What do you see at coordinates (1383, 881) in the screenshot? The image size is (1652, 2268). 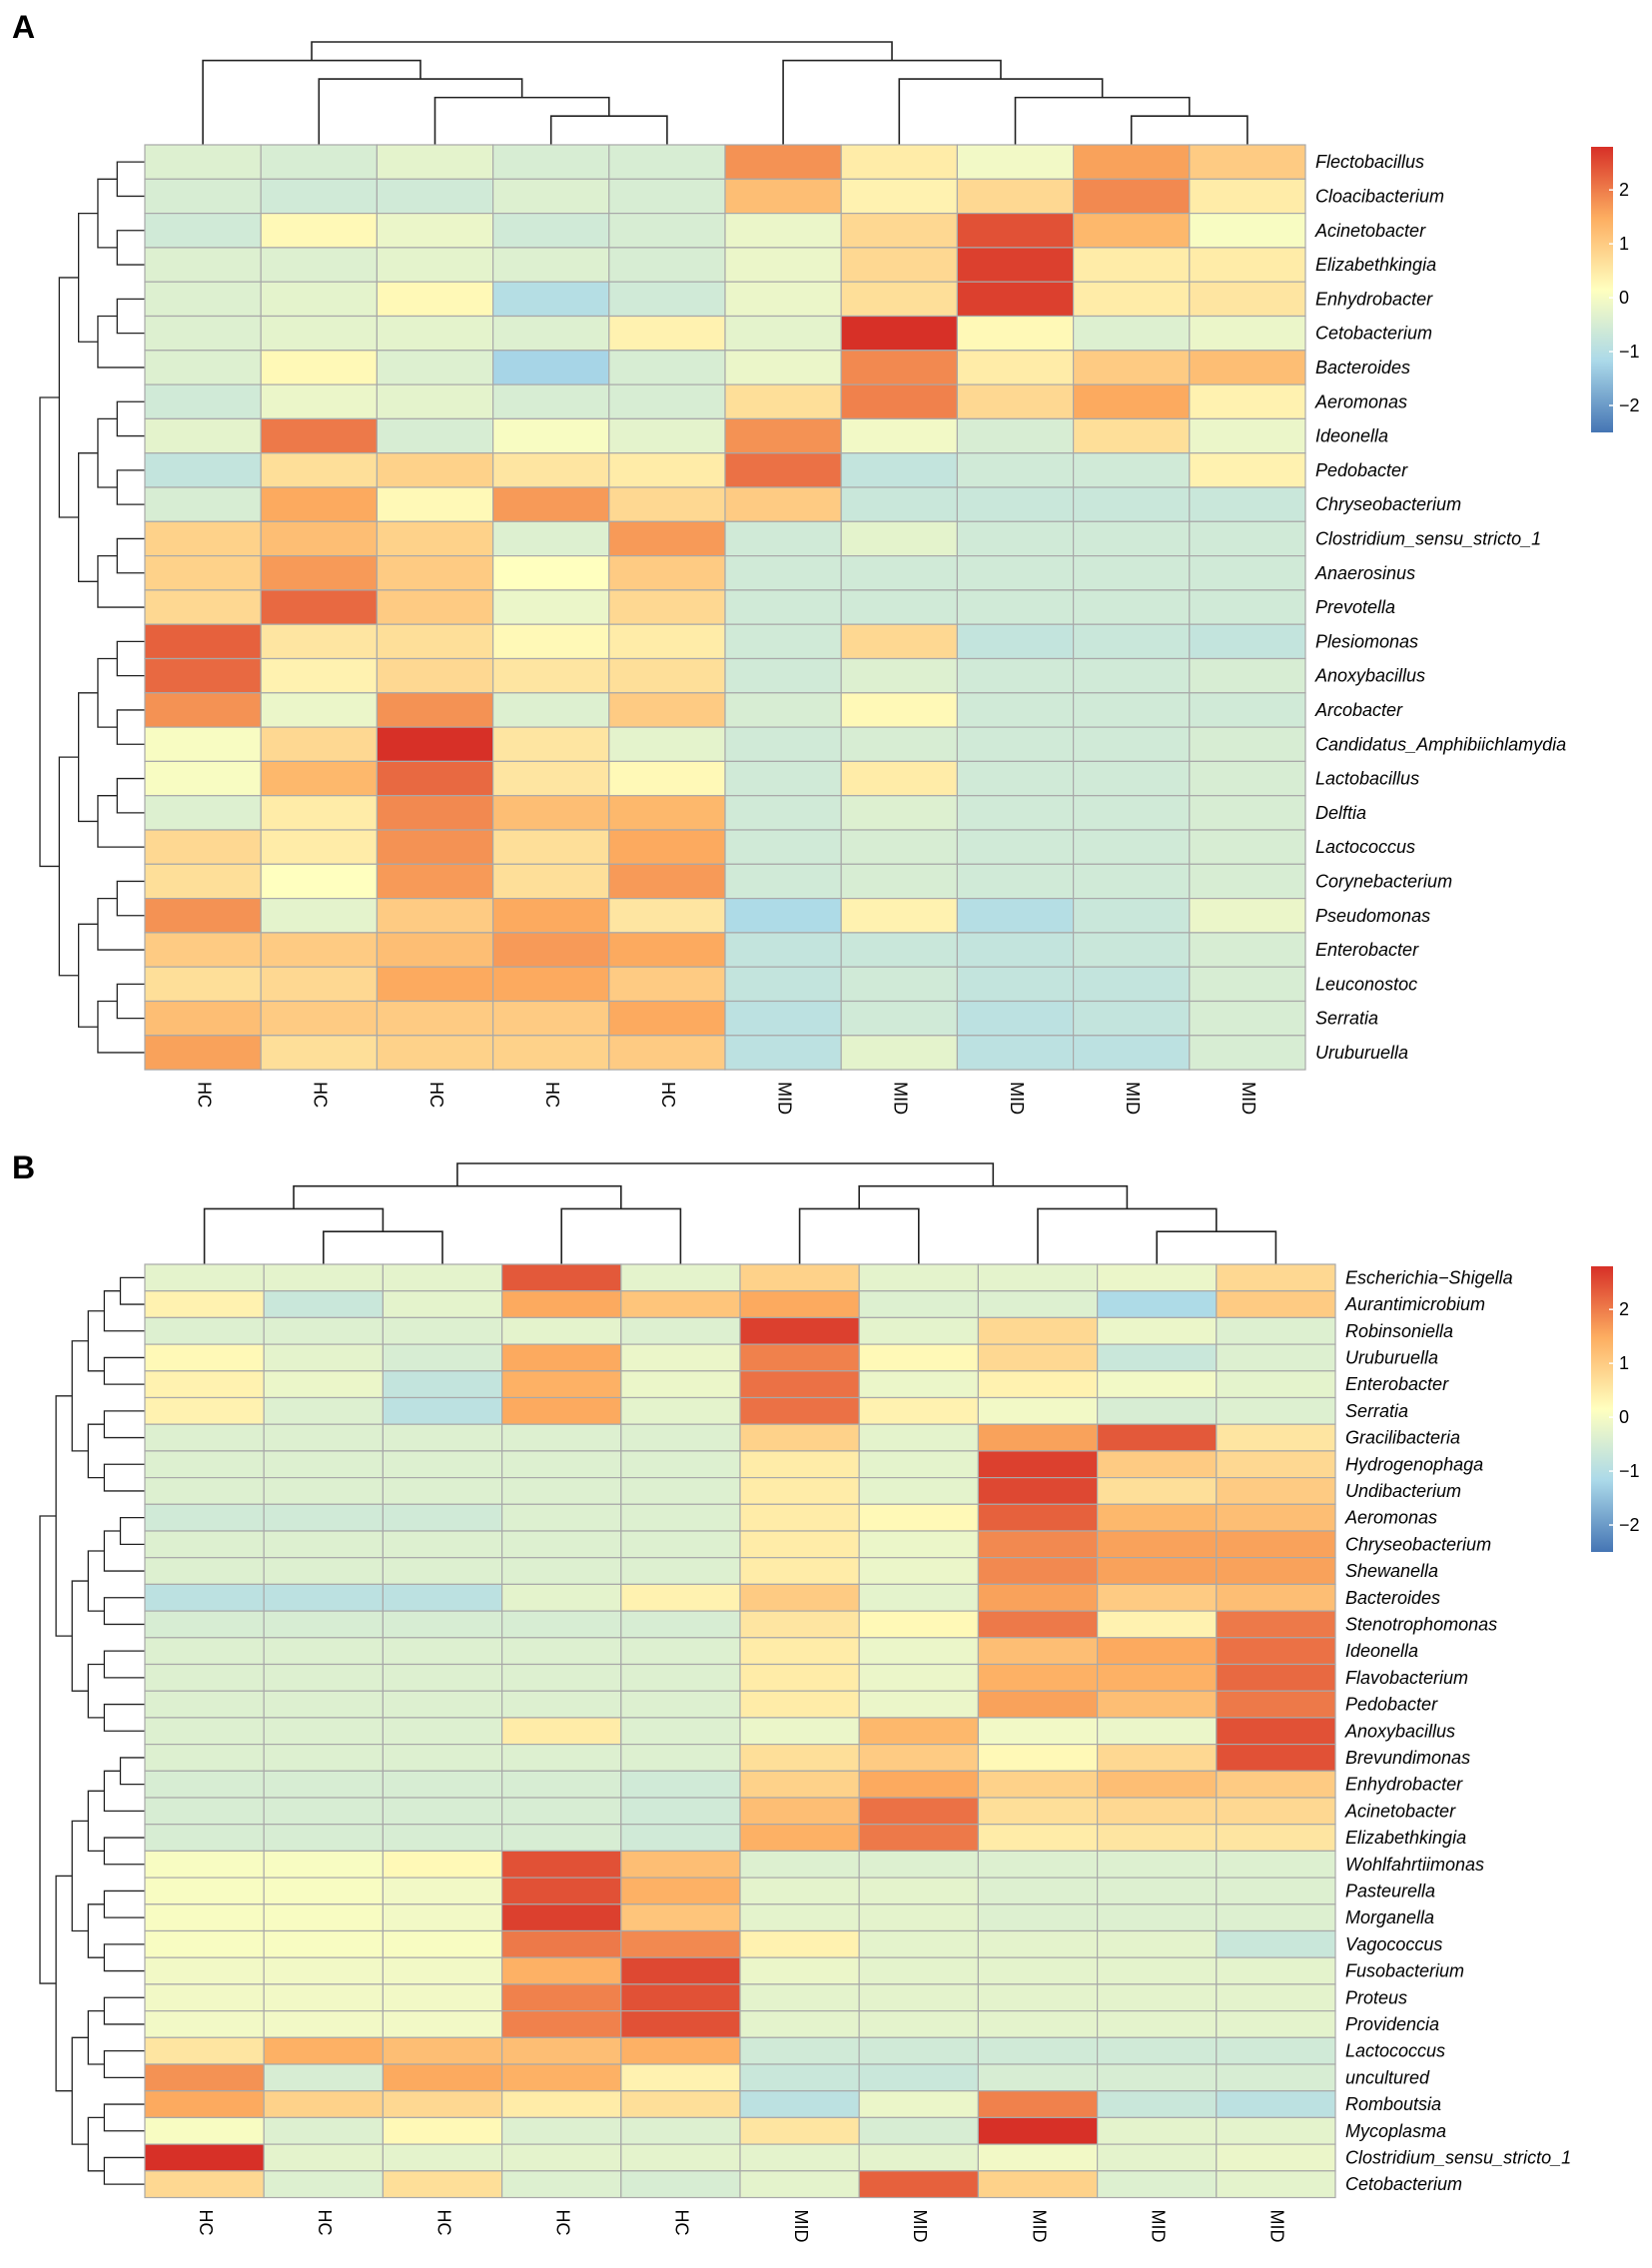 I see `row-label: Corynebacterium` at bounding box center [1383, 881].